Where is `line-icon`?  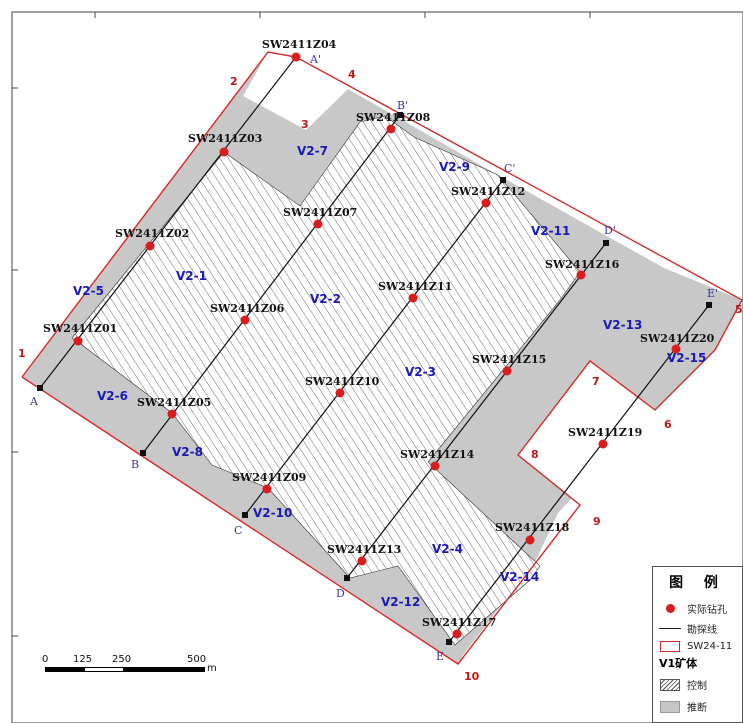 line-icon is located at coordinates (670, 628).